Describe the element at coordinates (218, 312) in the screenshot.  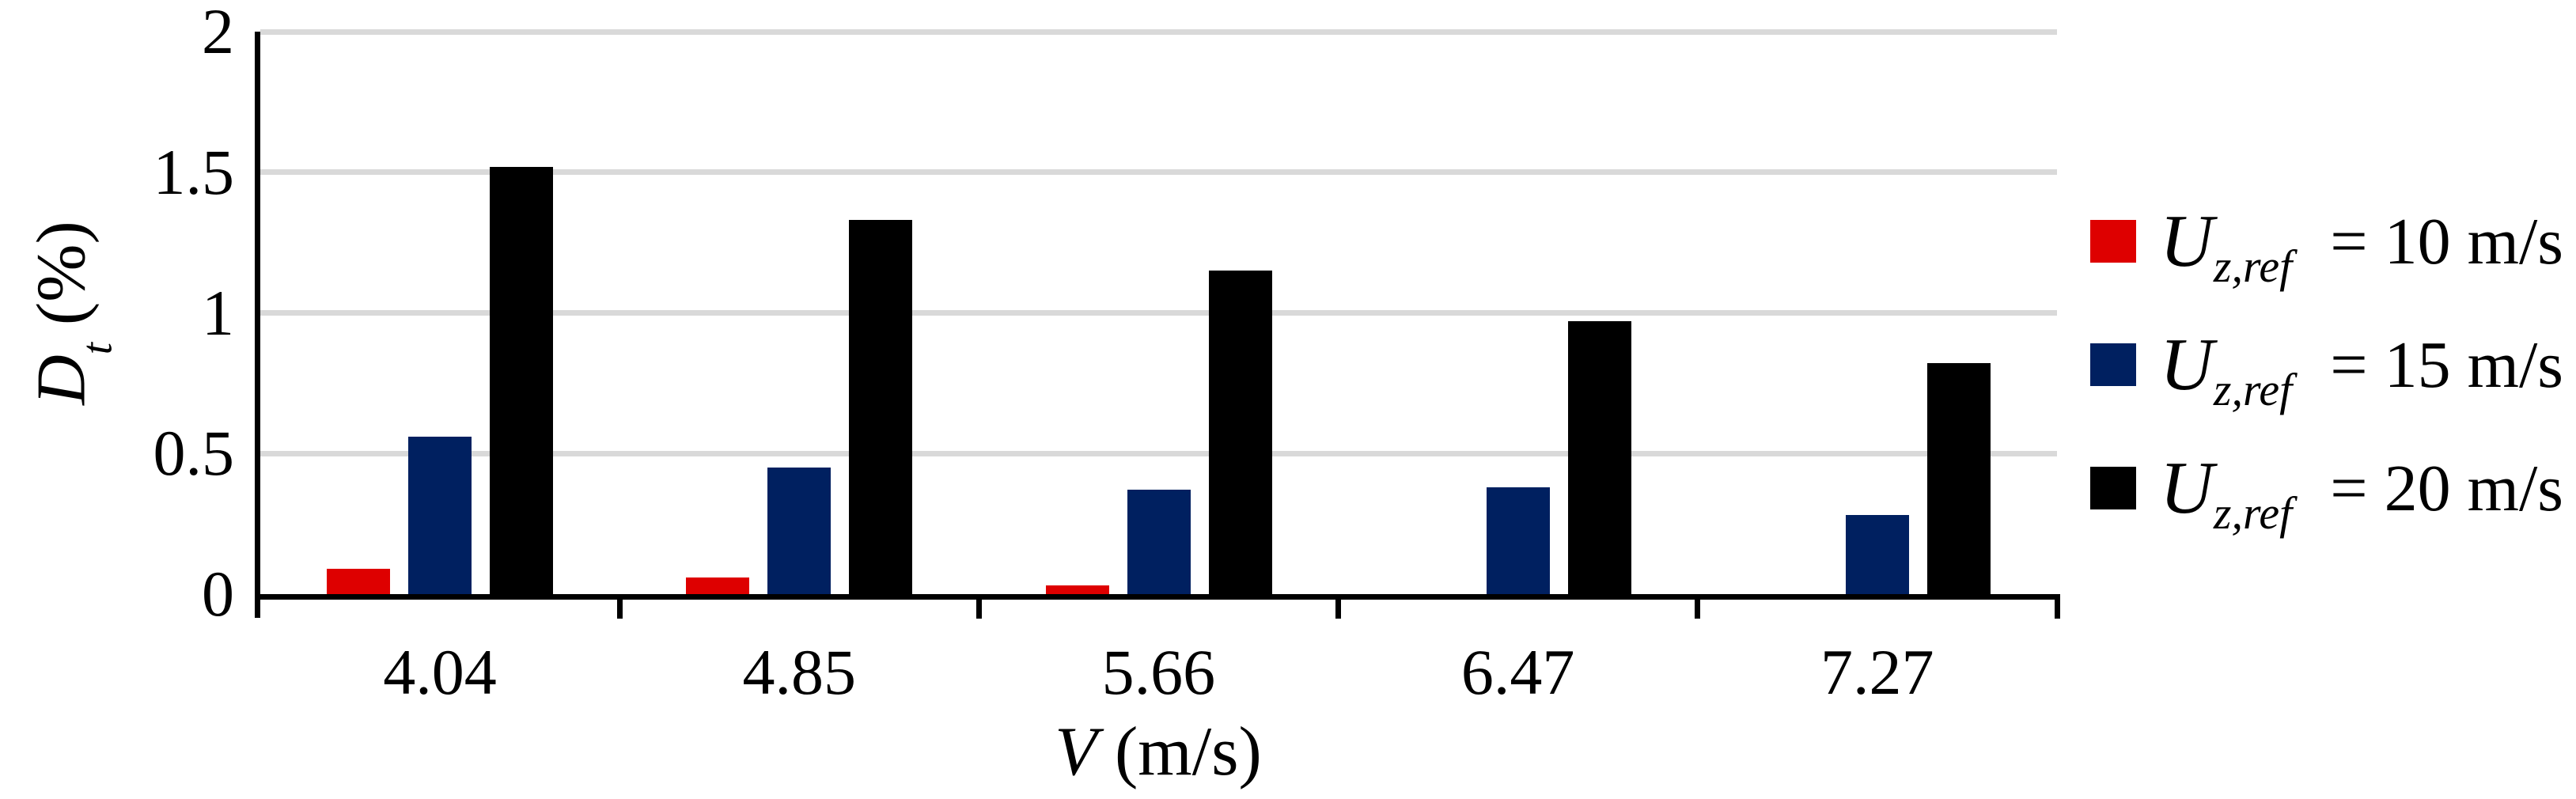
I see `y-tick-label-1: 1` at that location.